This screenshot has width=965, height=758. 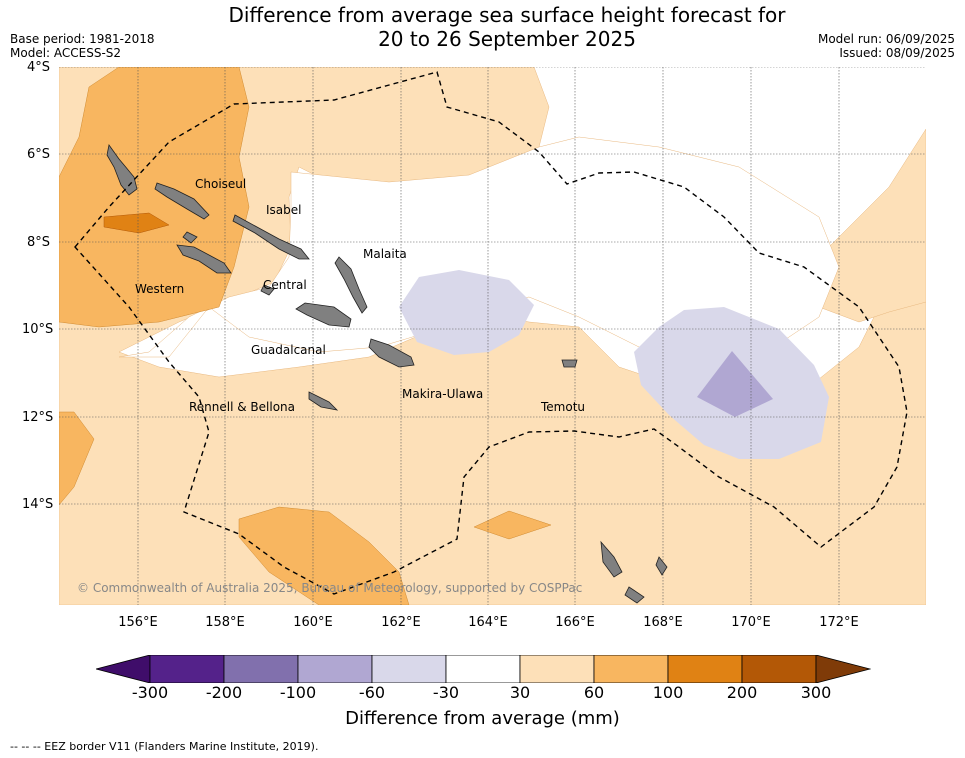 I want to click on contour-neg30-neg60-central, so click(x=466, y=312).